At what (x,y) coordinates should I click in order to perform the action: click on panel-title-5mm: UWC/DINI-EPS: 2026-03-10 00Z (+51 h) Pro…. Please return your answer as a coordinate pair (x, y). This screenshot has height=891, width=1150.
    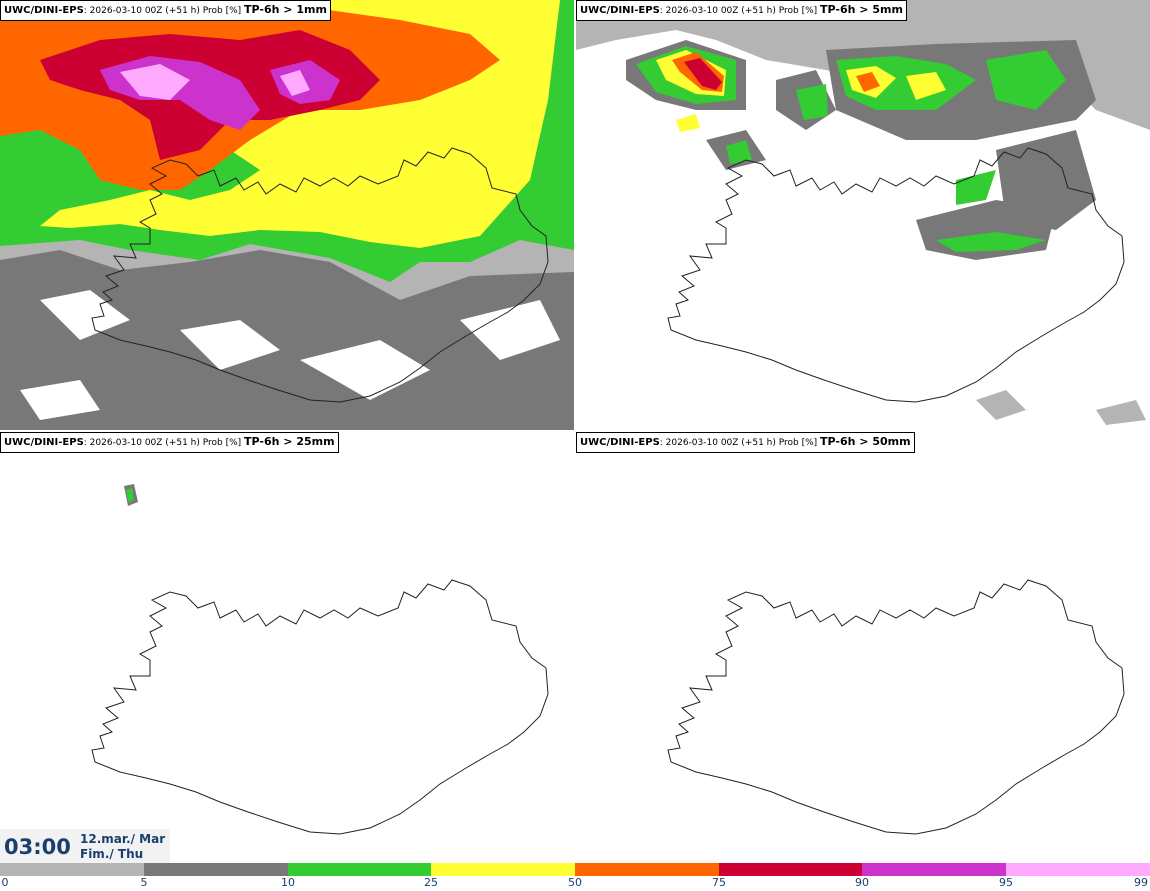
    Looking at the image, I should click on (741, 10).